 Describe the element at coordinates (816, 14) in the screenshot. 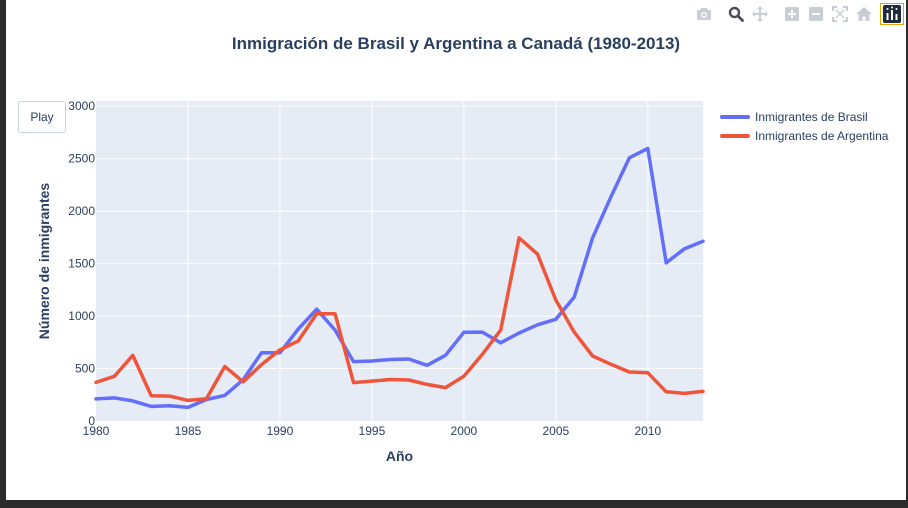

I see `zoom-out-icon` at that location.